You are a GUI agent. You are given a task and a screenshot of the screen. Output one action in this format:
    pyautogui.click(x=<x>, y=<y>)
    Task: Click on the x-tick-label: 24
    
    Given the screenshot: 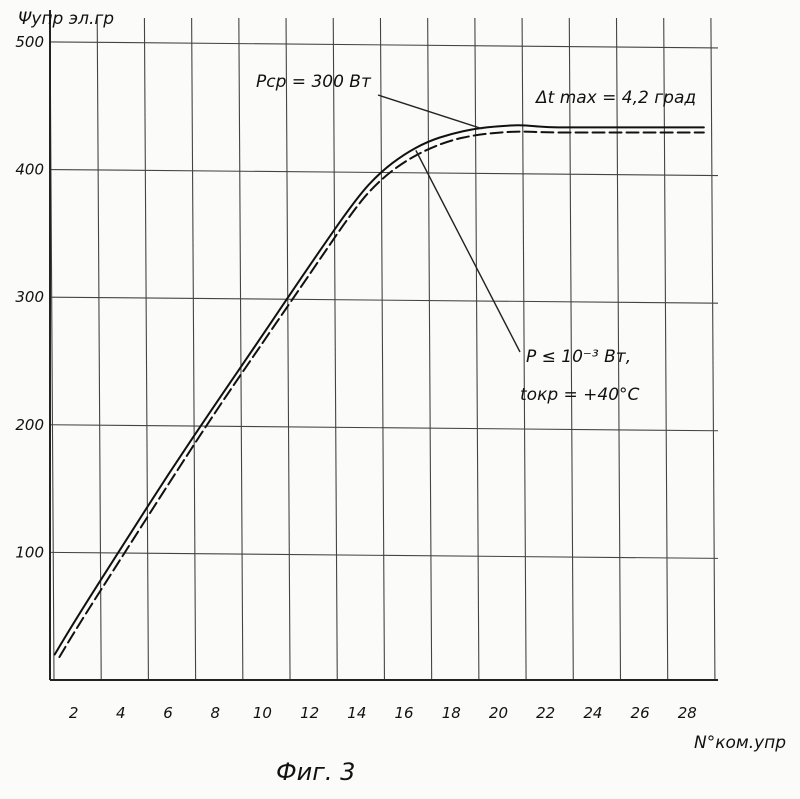 What is the action you would take?
    pyautogui.click(x=592, y=713)
    